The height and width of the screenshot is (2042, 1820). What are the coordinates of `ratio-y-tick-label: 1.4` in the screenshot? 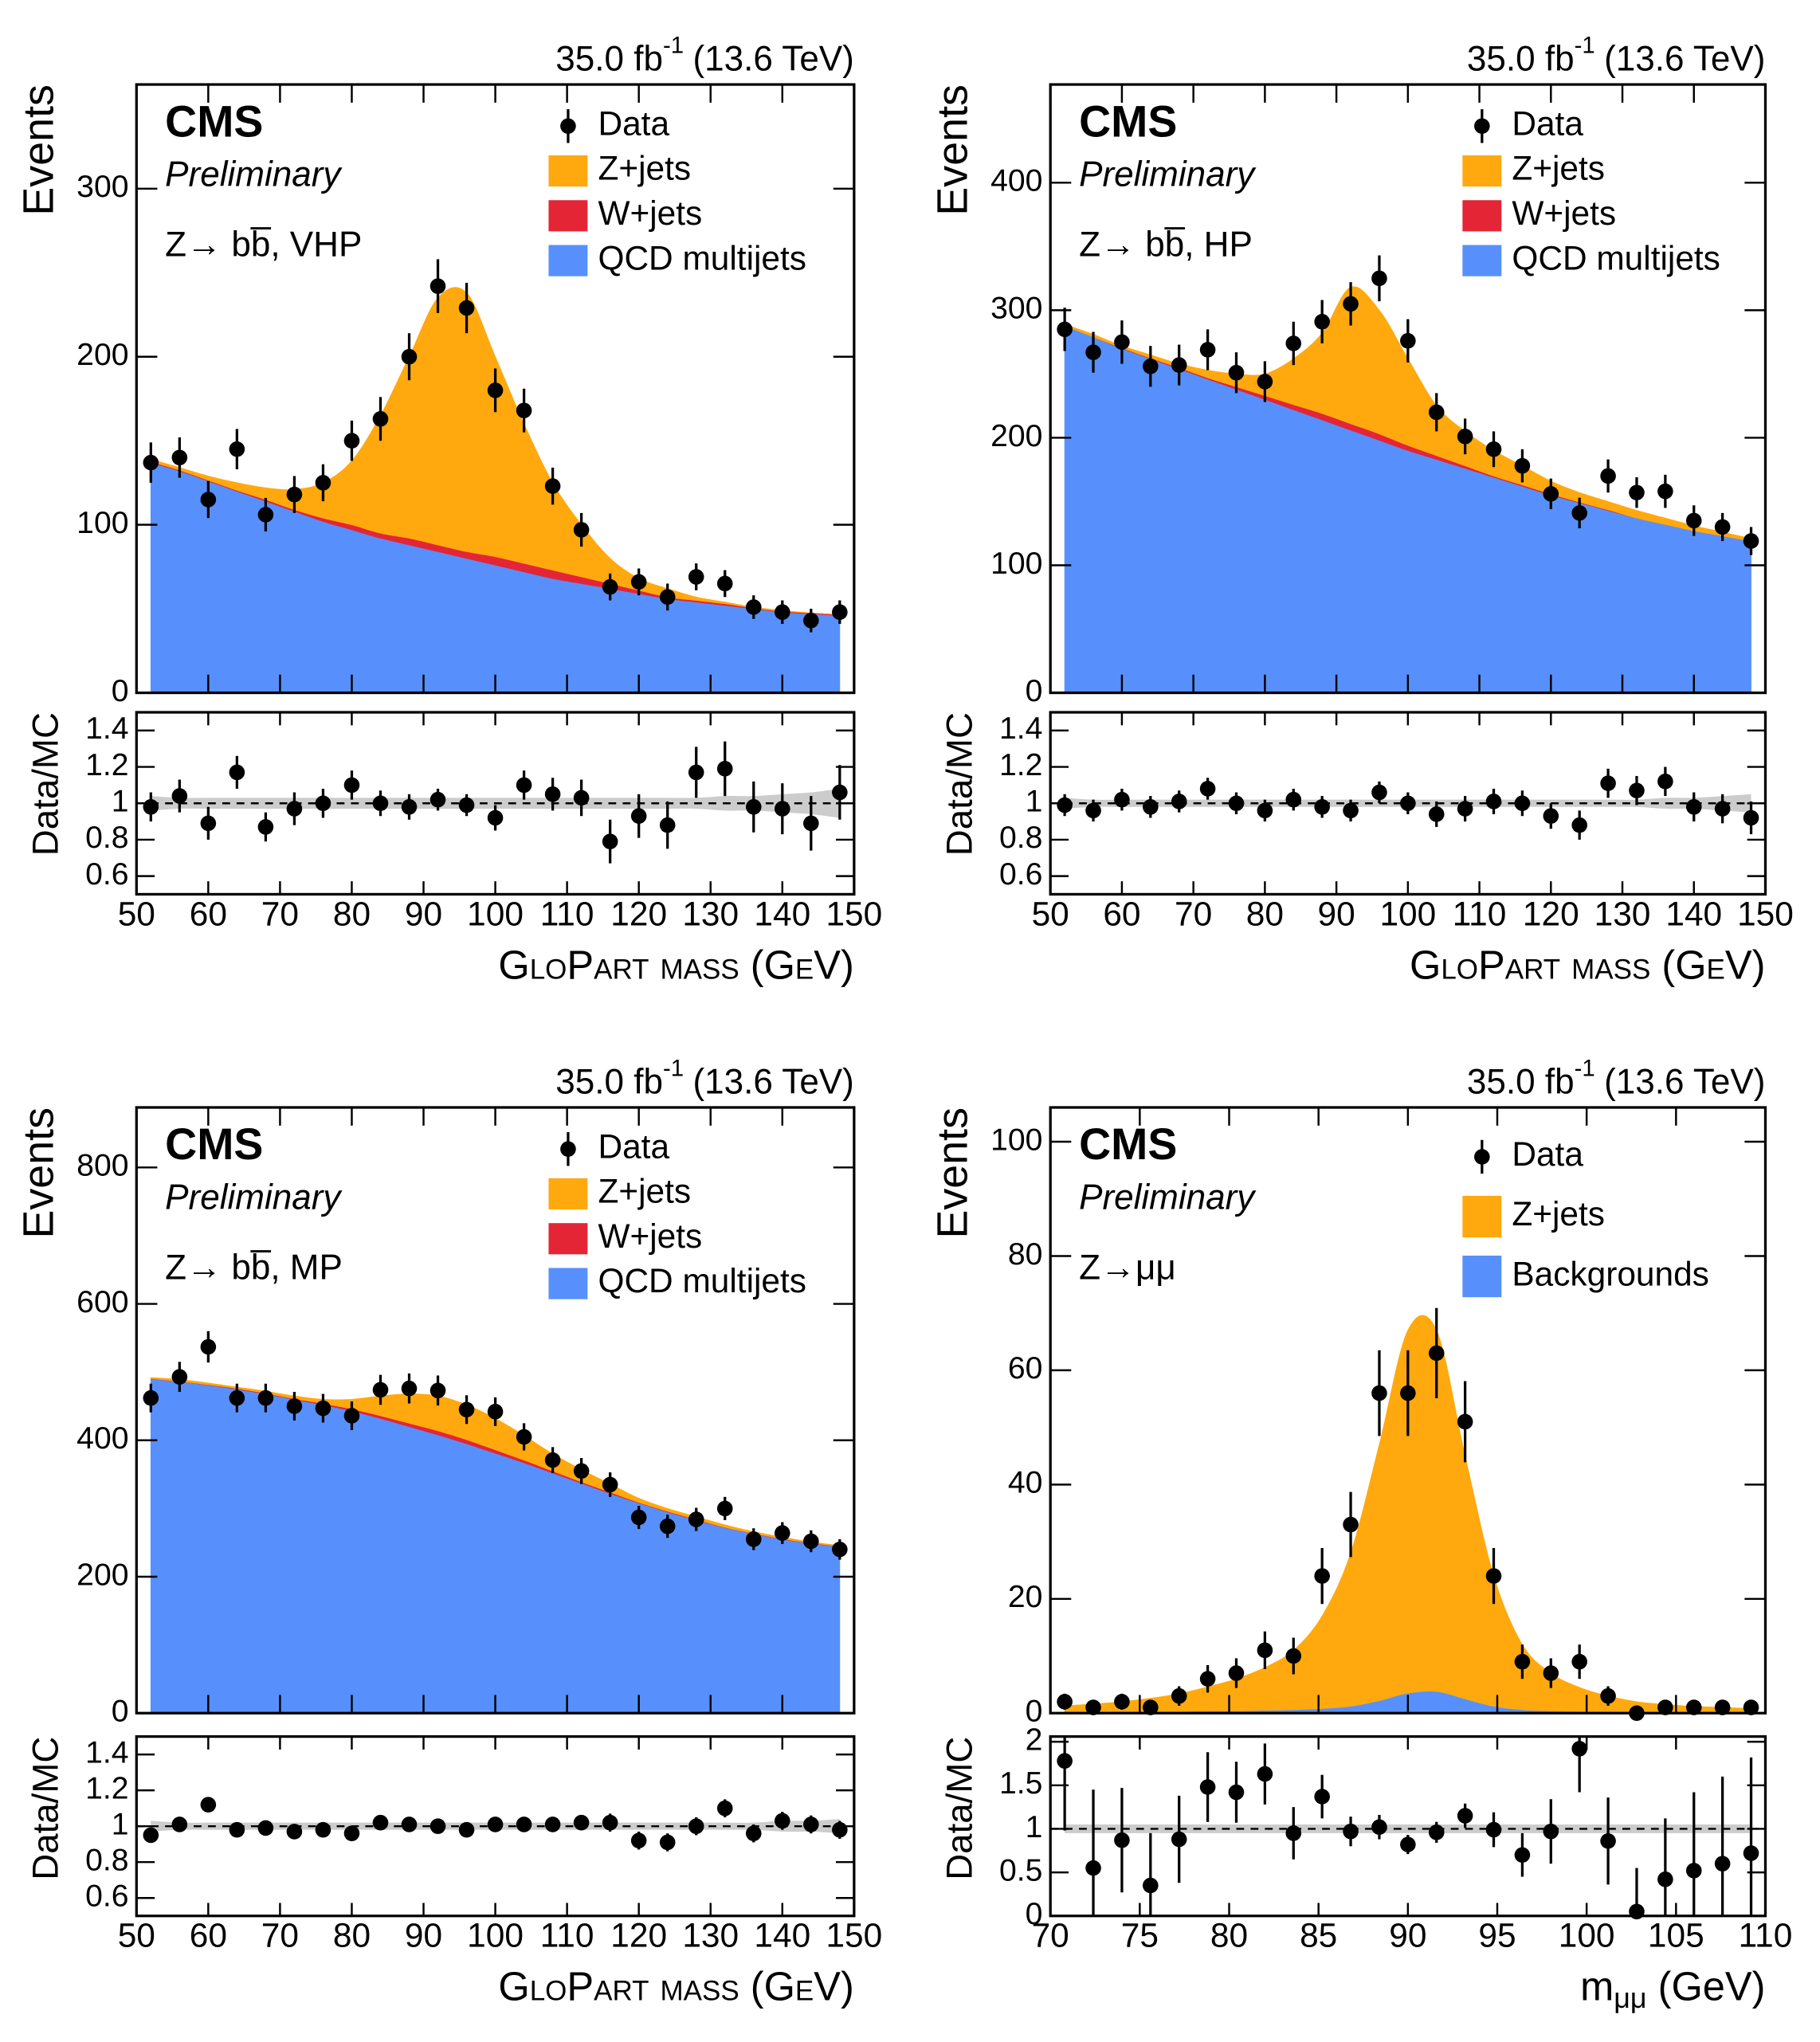 It's located at (1020, 728).